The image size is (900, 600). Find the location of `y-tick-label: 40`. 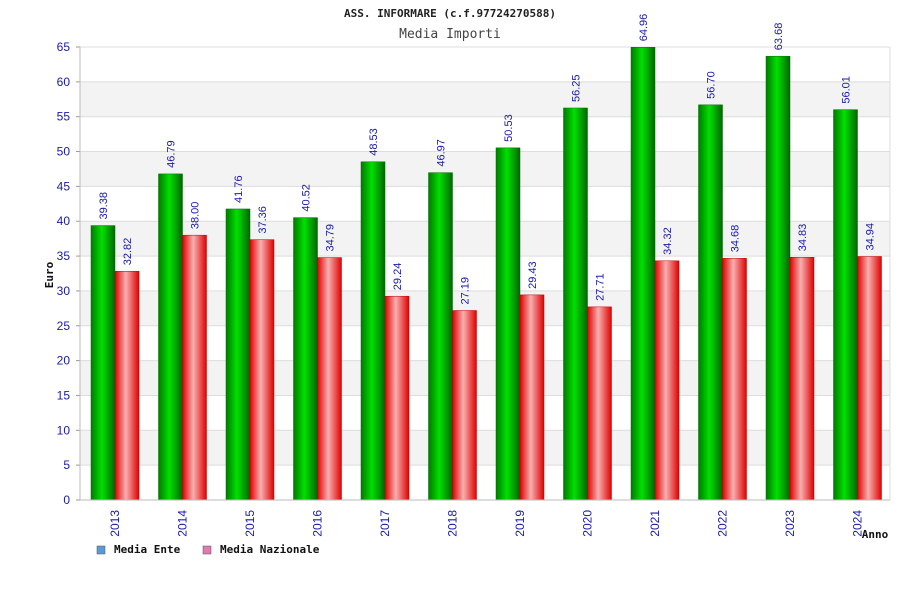

y-tick-label: 40 is located at coordinates (64, 221).